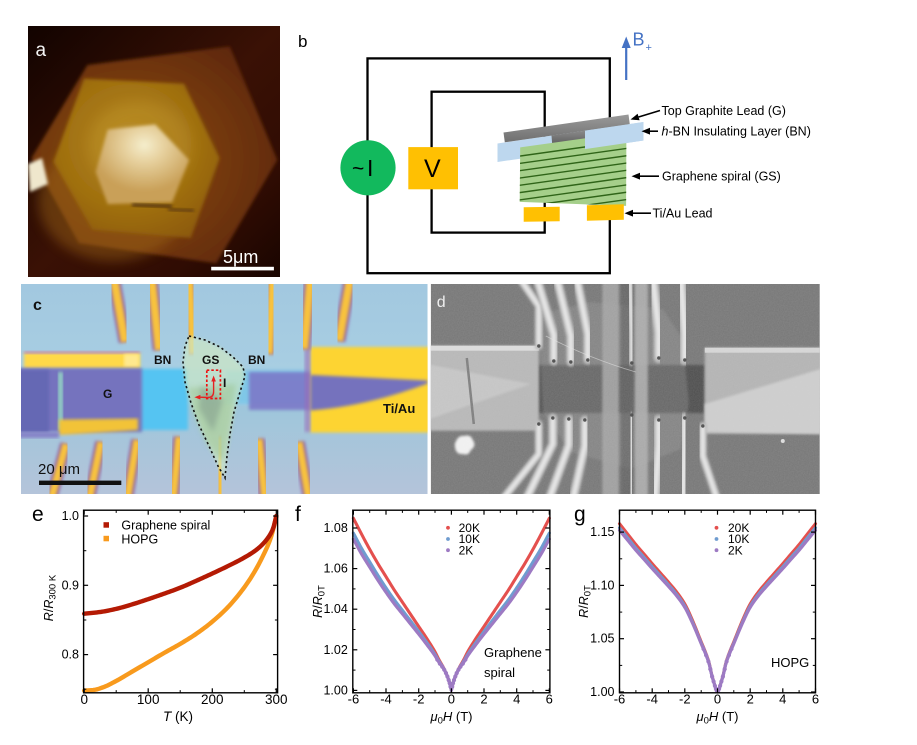  What do you see at coordinates (165, 526) in the screenshot?
I see `svg-text: Graphene spiral` at bounding box center [165, 526].